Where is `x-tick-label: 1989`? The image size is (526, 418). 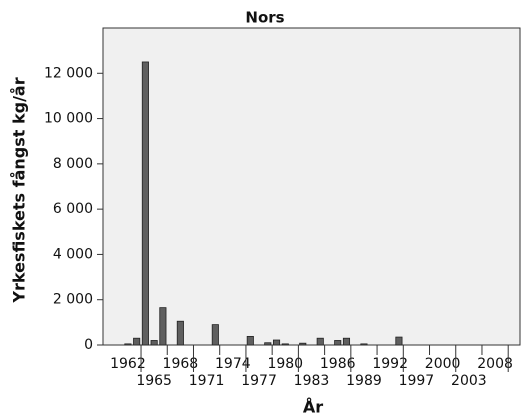
x-tick-label: 1989 is located at coordinates (364, 381).